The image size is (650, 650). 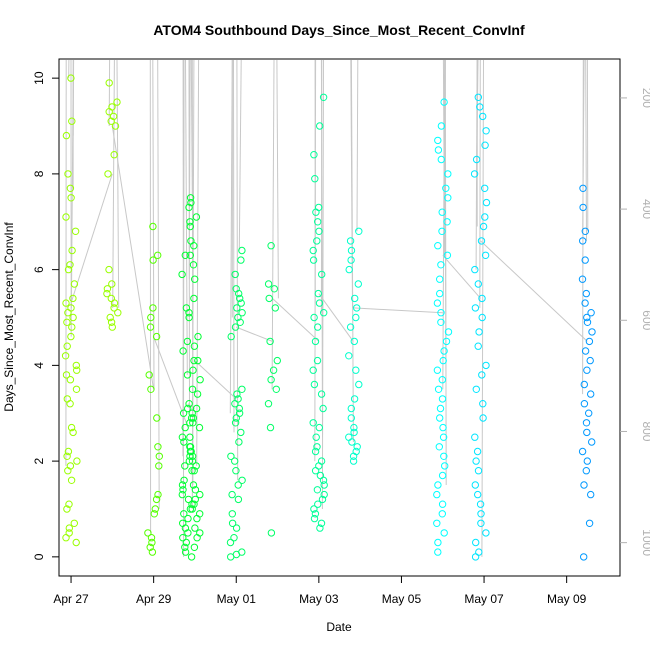 I want to click on y-axis: 0 2 4 6 8 10, so click(x=45, y=315).